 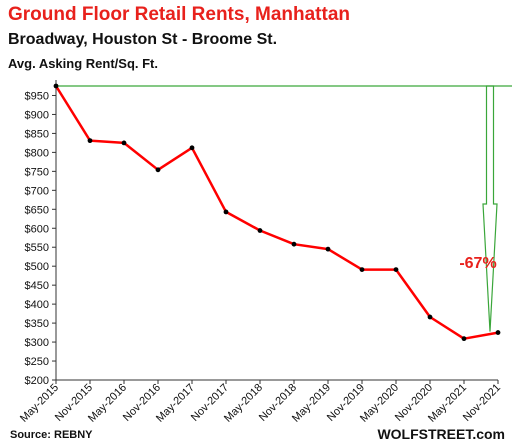 What do you see at coordinates (37, 324) in the screenshot?
I see `y-tick-label: $350` at bounding box center [37, 324].